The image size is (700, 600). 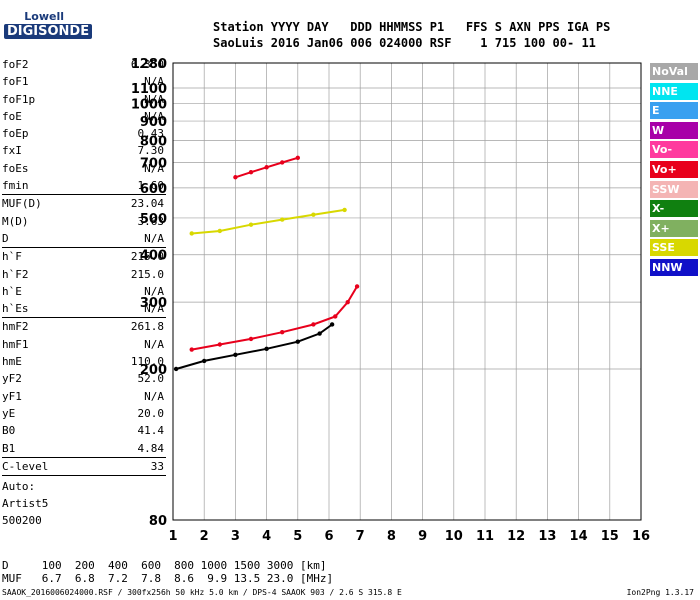 What do you see at coordinates (84, 256) in the screenshot?
I see `param-row: h`F 215.0` at bounding box center [84, 256].